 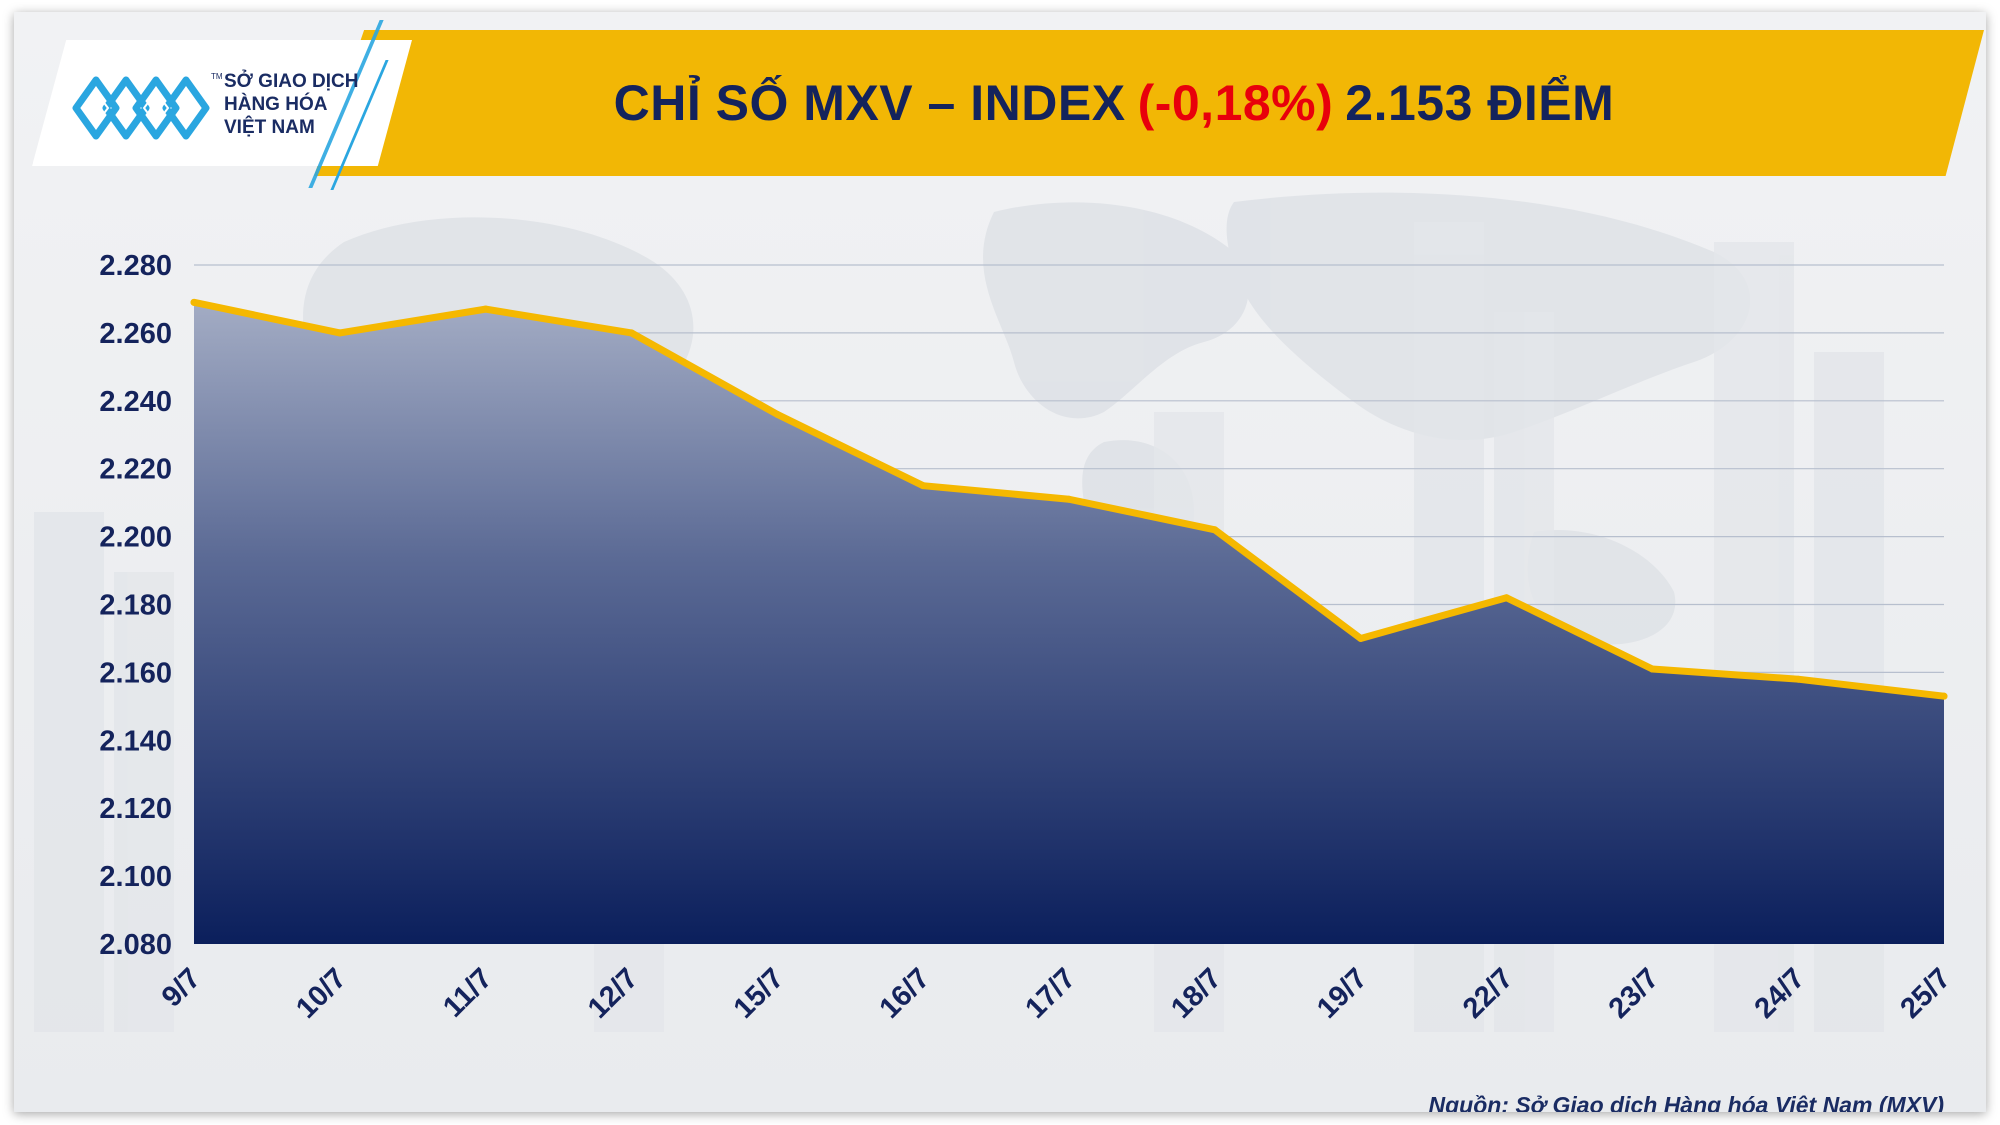 I want to click on x-tick-label: 17/7, so click(x=1050, y=993).